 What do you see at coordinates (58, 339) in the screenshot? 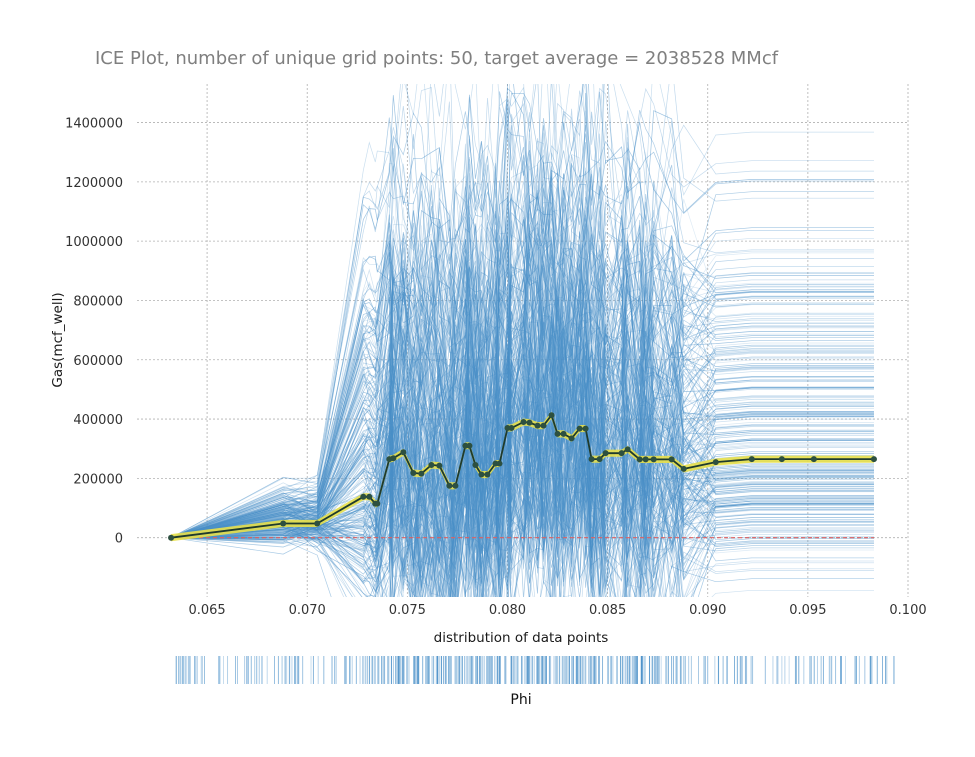
I see `y-axis-label: Gas(mcf_well)` at bounding box center [58, 339].